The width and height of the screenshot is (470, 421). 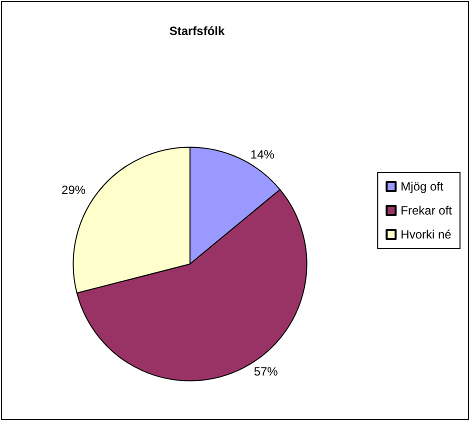 What do you see at coordinates (197, 31) in the screenshot?
I see `chart-title: Starfsfólk` at bounding box center [197, 31].